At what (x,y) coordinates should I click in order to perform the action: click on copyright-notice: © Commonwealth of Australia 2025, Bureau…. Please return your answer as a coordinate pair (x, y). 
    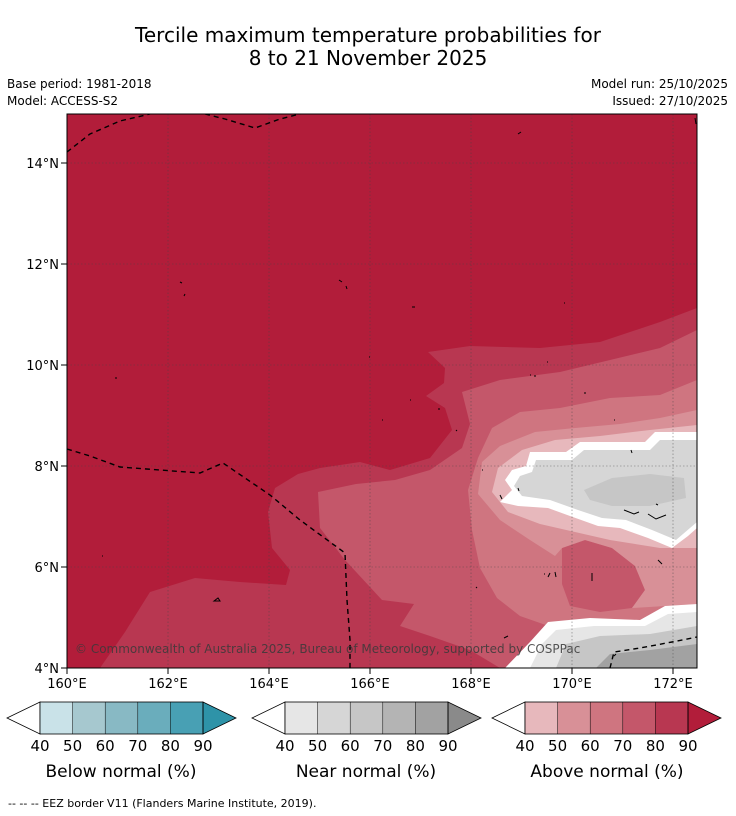
    Looking at the image, I should click on (327, 649).